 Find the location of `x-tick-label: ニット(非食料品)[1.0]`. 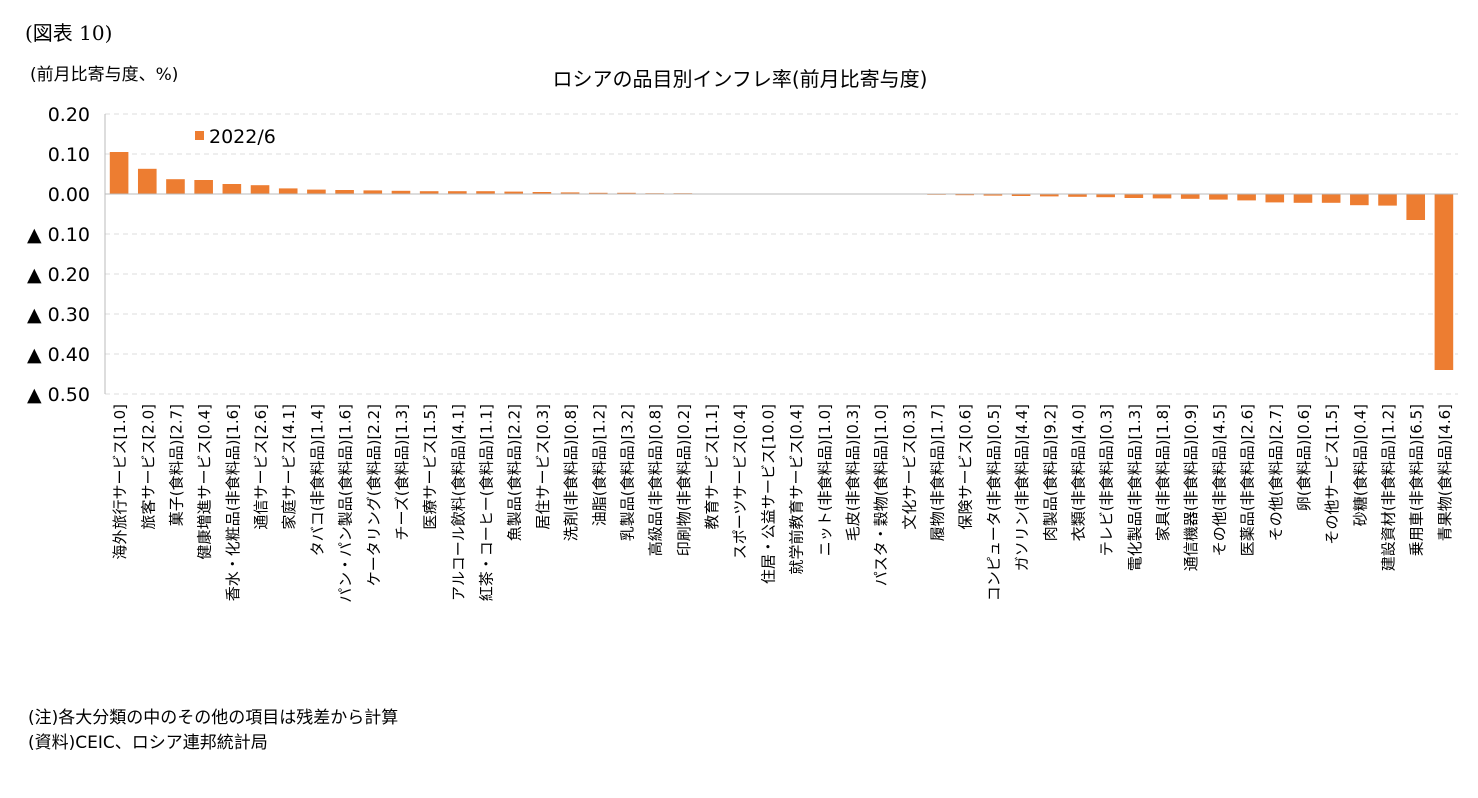

x-tick-label: ニット(非食料品)[1.0] is located at coordinates (825, 480).